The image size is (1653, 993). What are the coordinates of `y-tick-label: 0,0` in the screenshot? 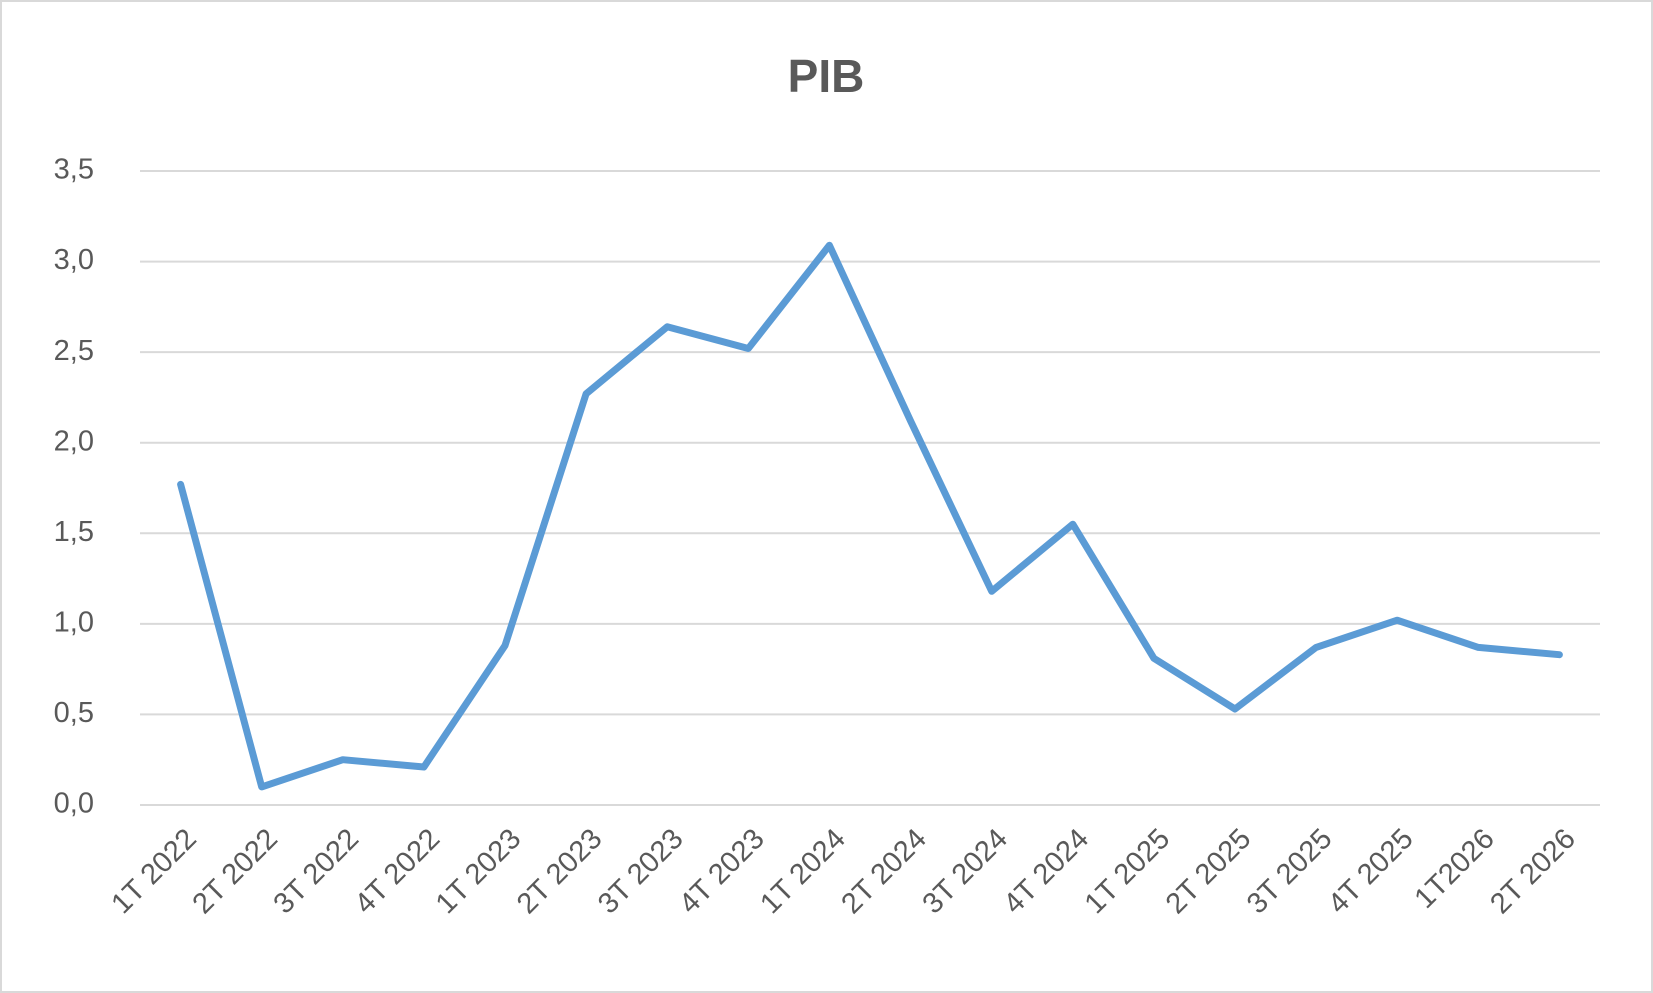 It's located at (74, 804).